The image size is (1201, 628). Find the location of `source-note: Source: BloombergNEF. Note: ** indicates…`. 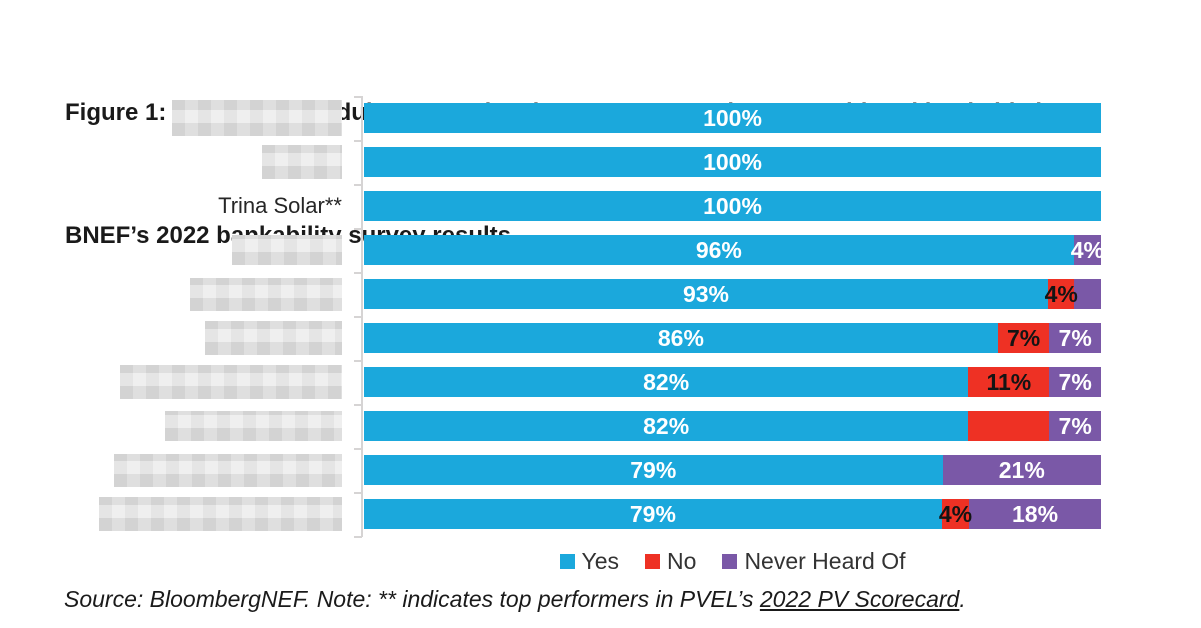

source-note: Source: BloombergNEF. Note: ** indicates… is located at coordinates (614, 599).